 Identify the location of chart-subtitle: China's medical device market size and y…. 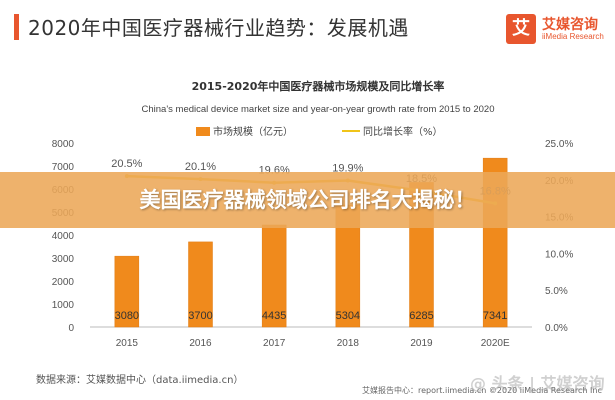
(318, 109).